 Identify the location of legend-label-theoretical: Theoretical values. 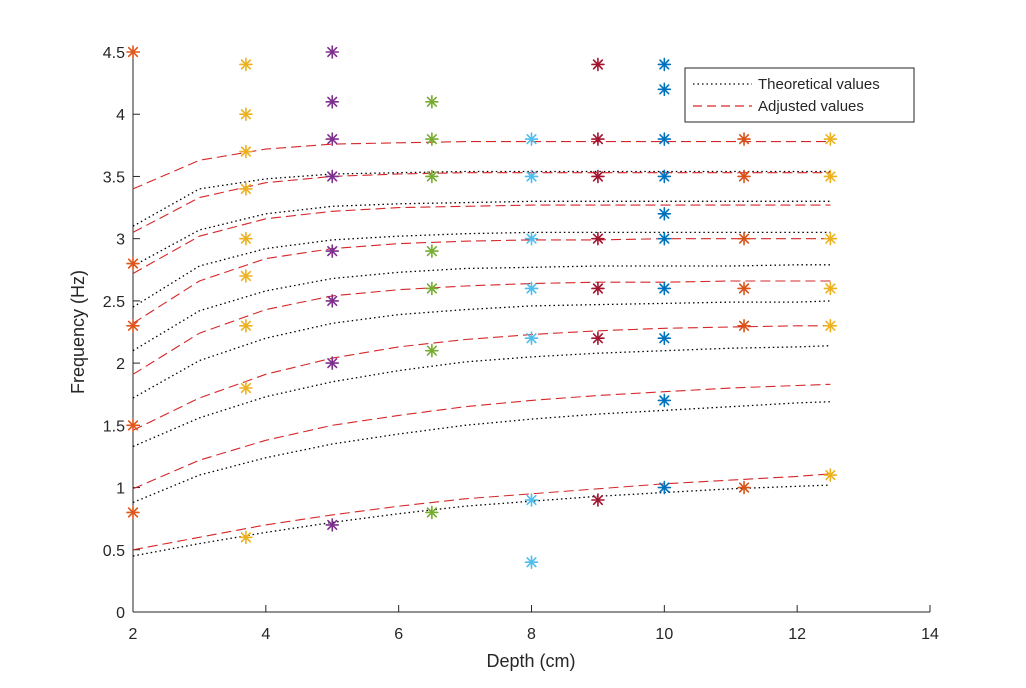
(819, 84).